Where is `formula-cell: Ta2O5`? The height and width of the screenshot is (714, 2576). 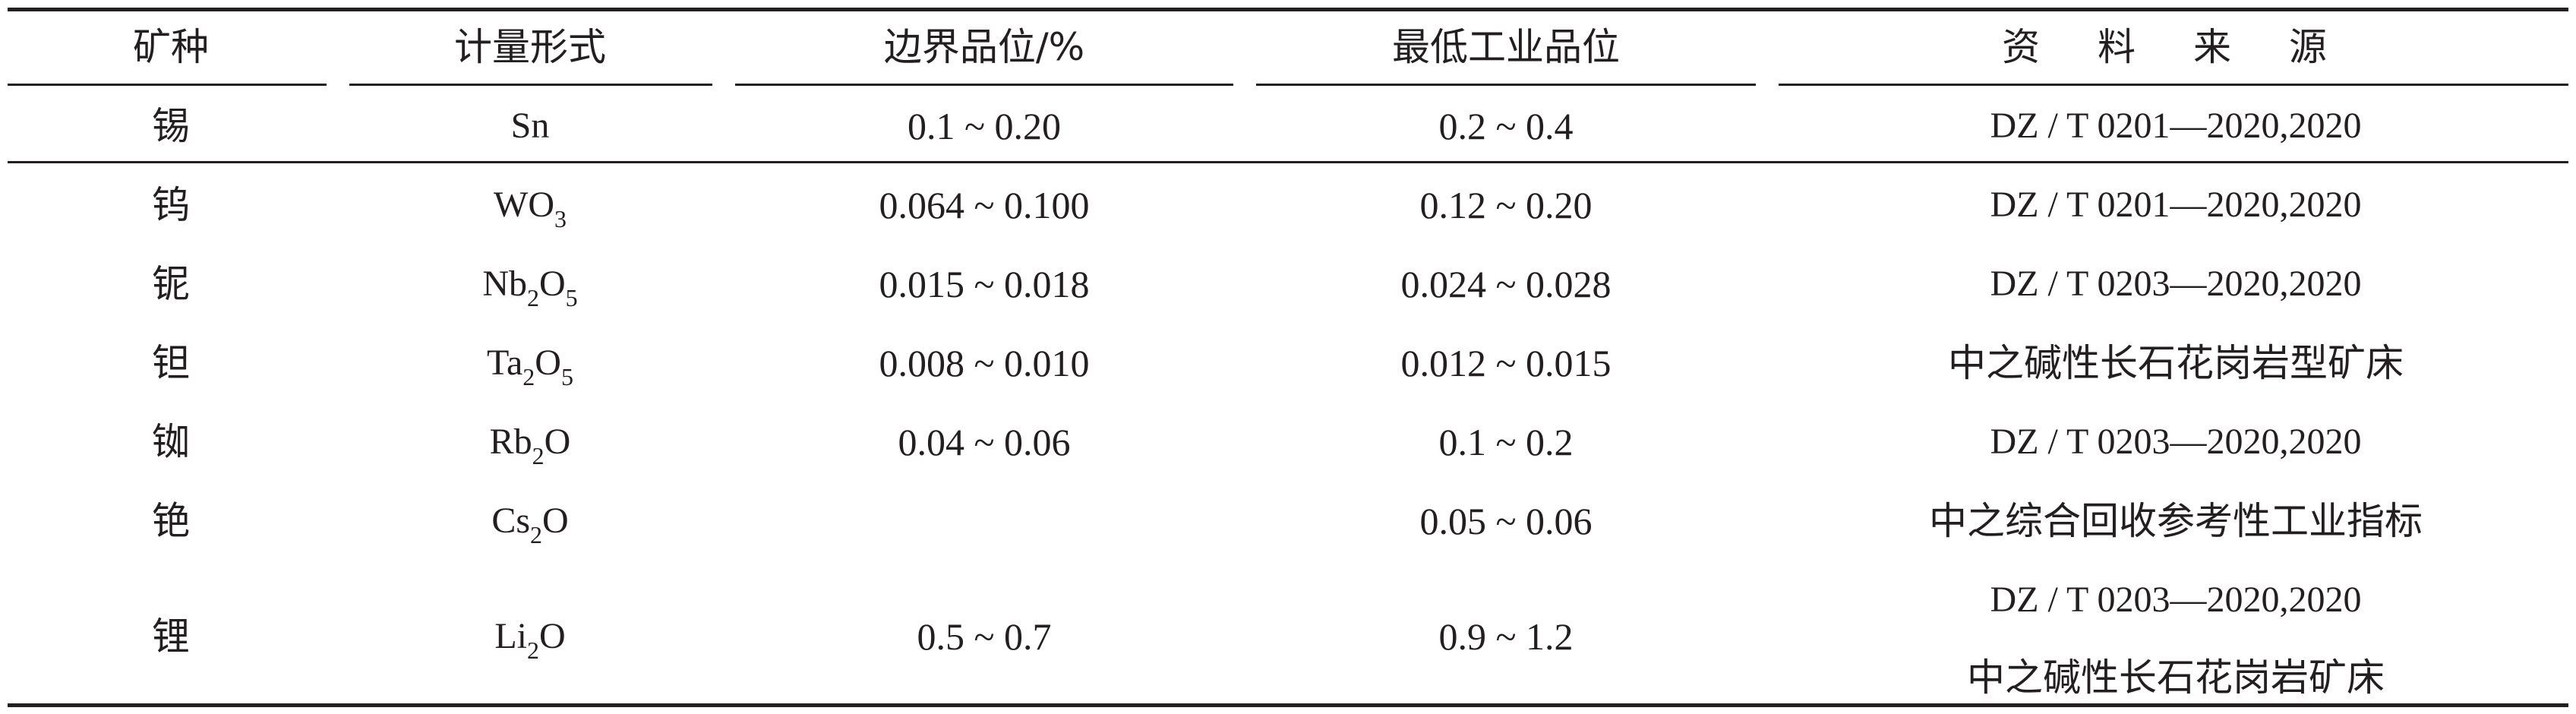 formula-cell: Ta2O5 is located at coordinates (530, 366).